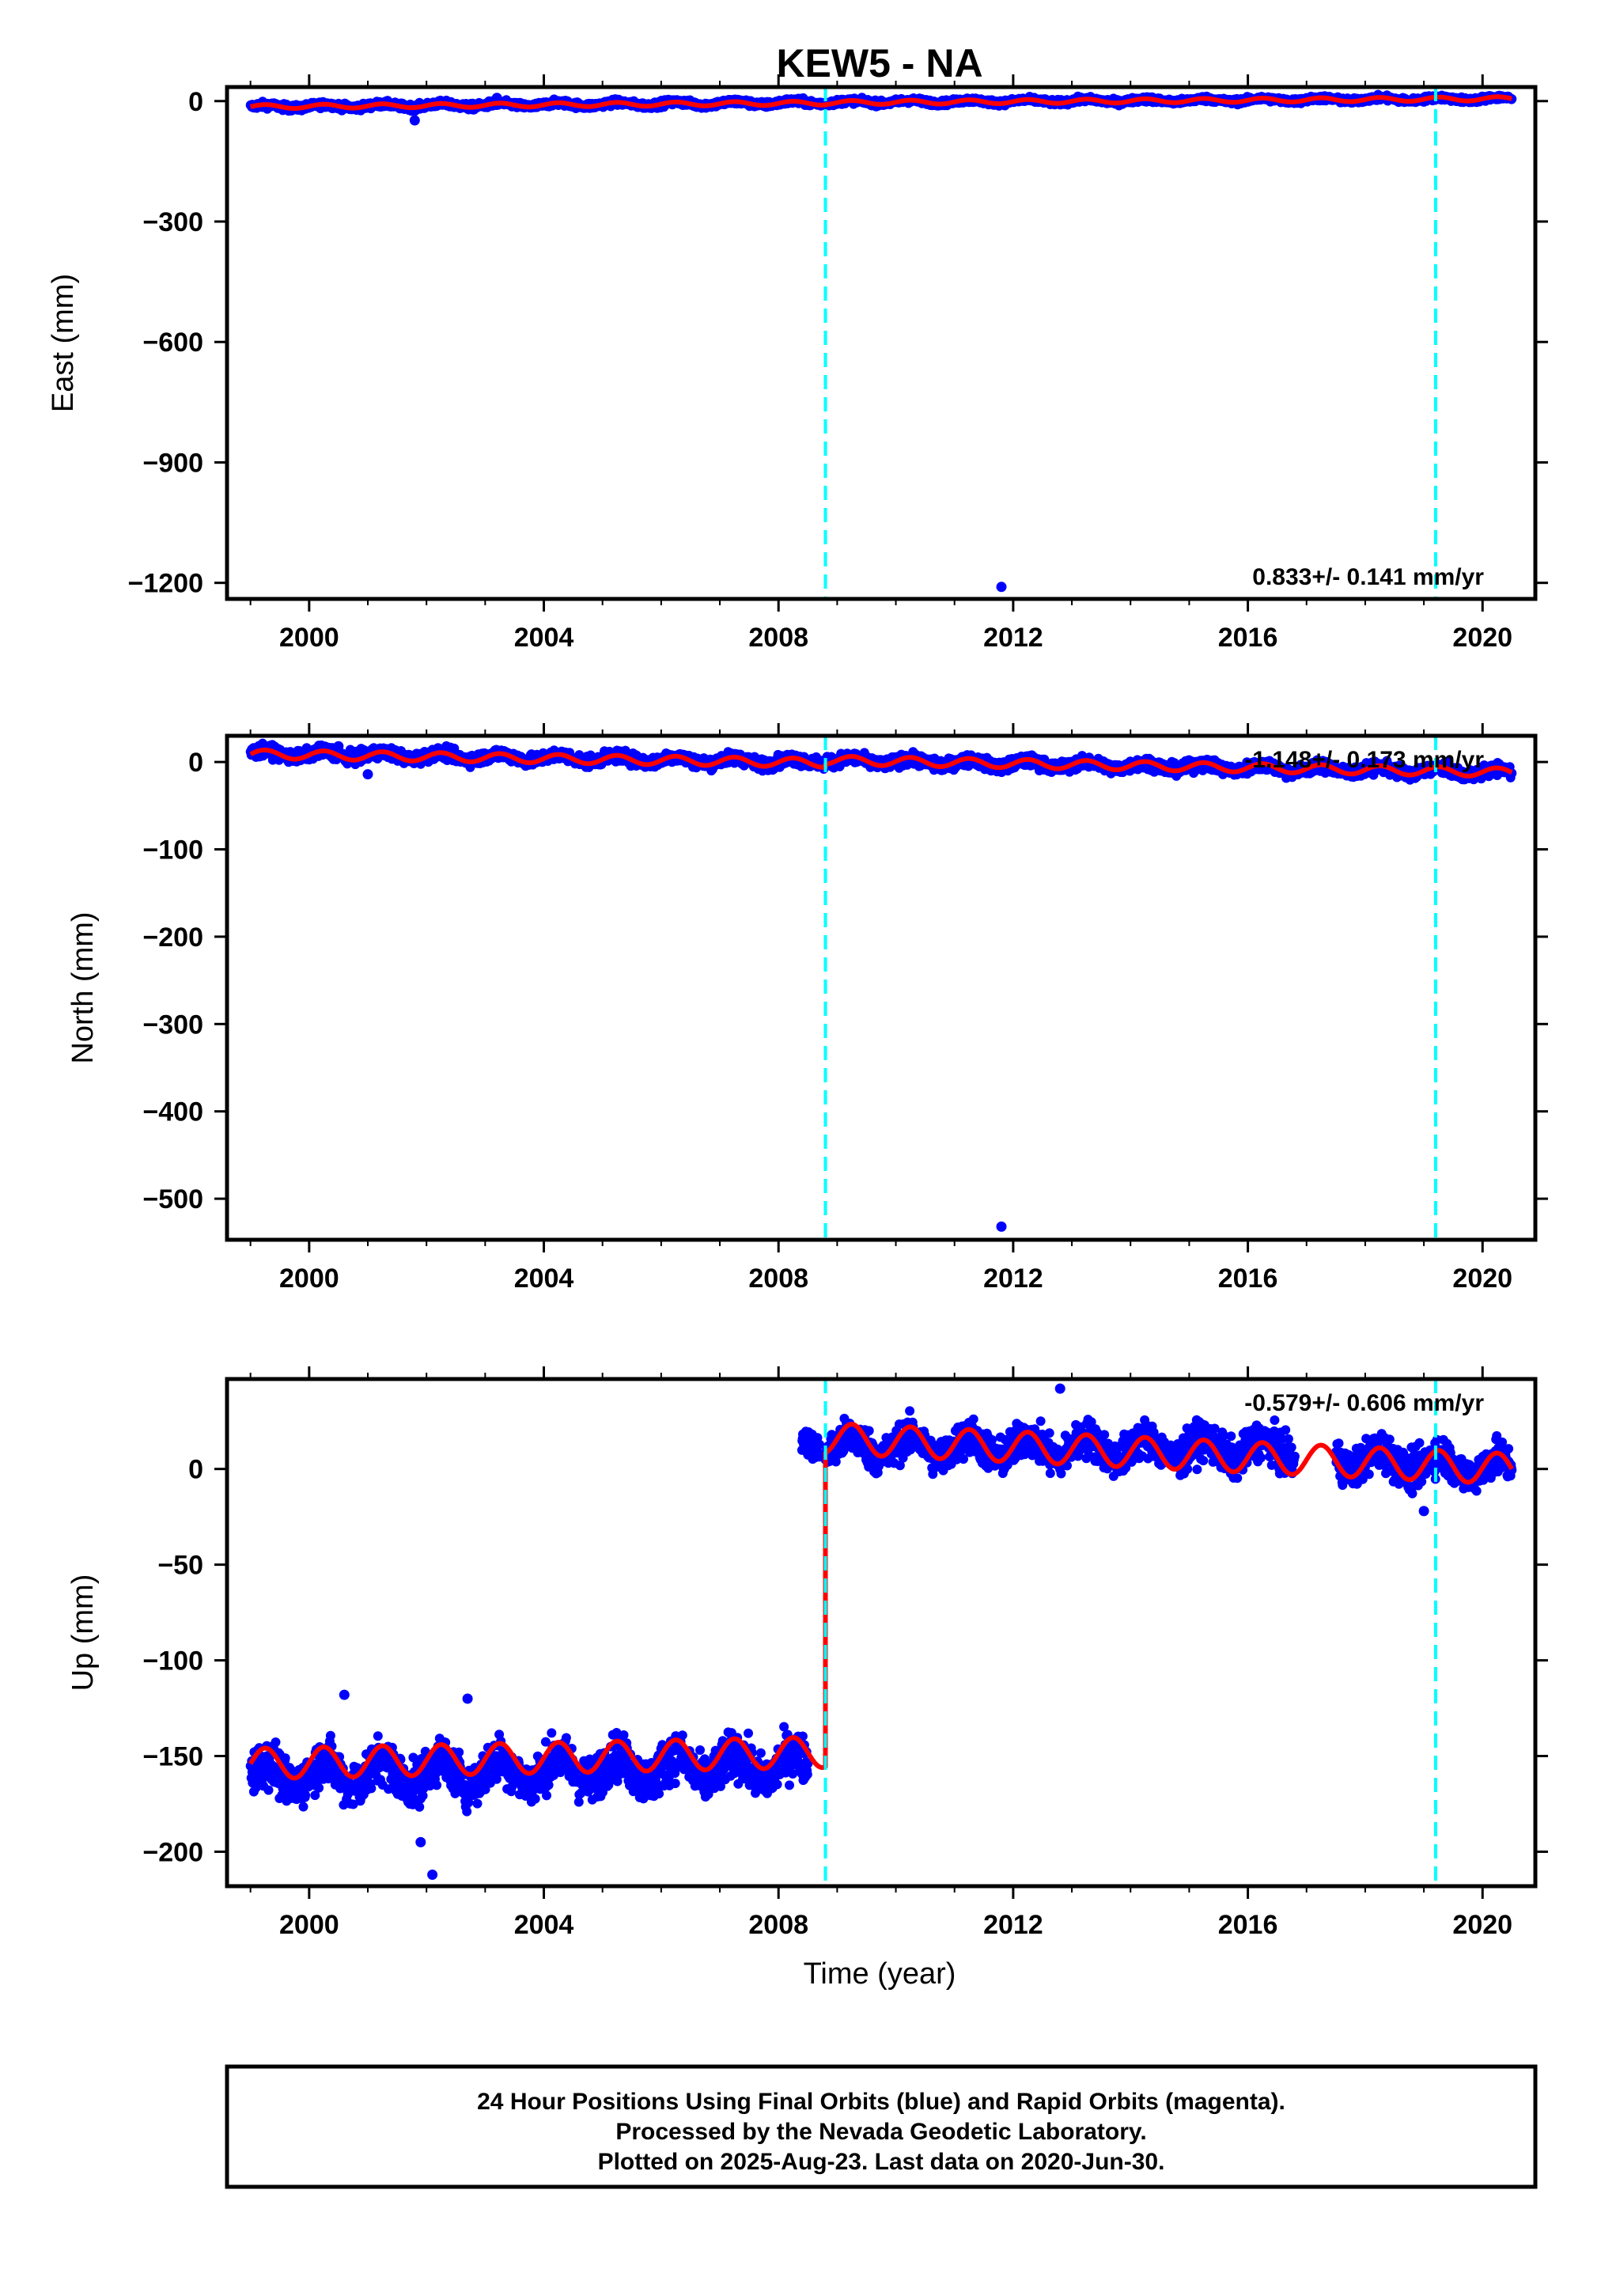 This screenshot has height=2296, width=1601. Describe the element at coordinates (196, 102) in the screenshot. I see `y-tick-label: 0` at that location.